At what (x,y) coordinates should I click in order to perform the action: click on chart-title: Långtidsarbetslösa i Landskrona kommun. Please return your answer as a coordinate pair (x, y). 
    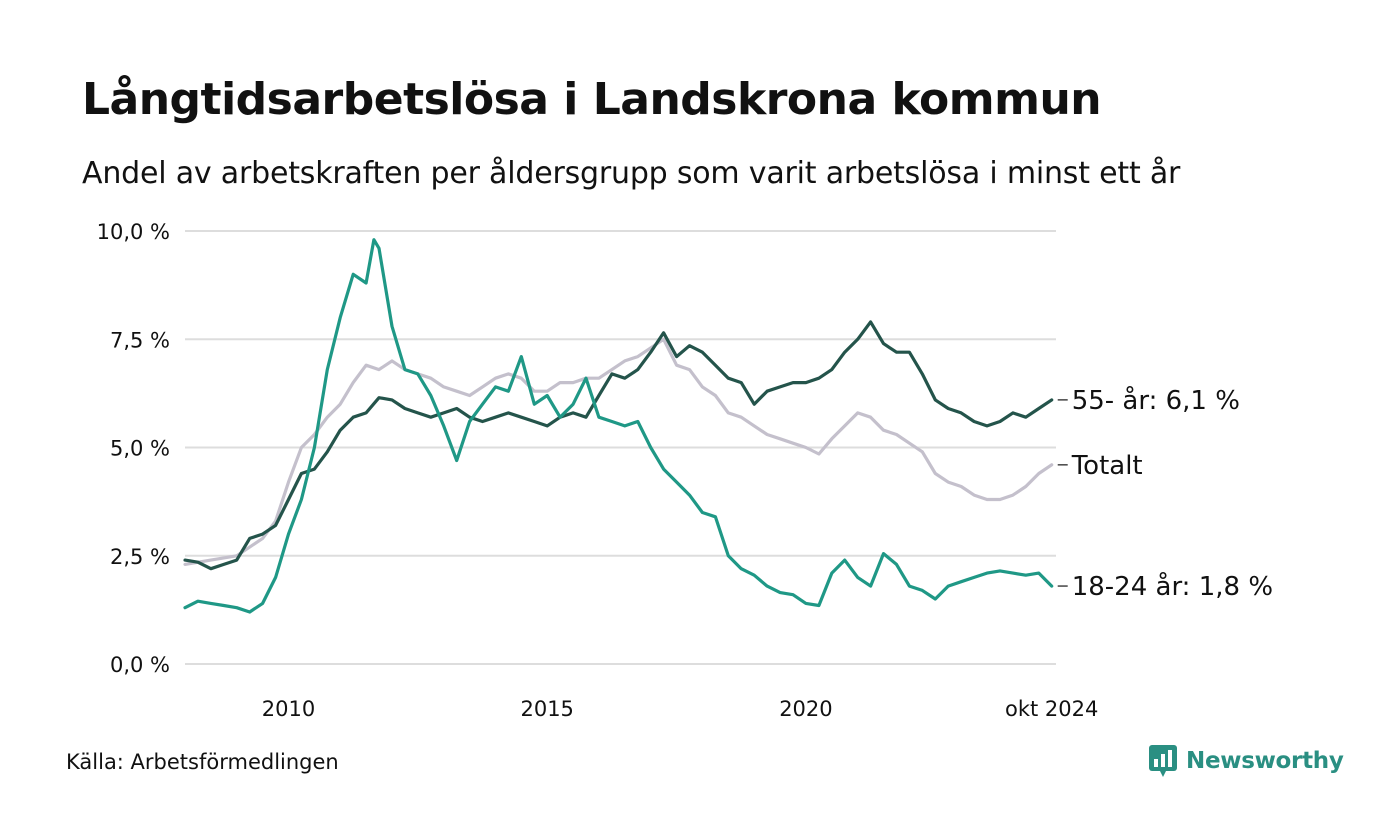
    Looking at the image, I should click on (592, 99).